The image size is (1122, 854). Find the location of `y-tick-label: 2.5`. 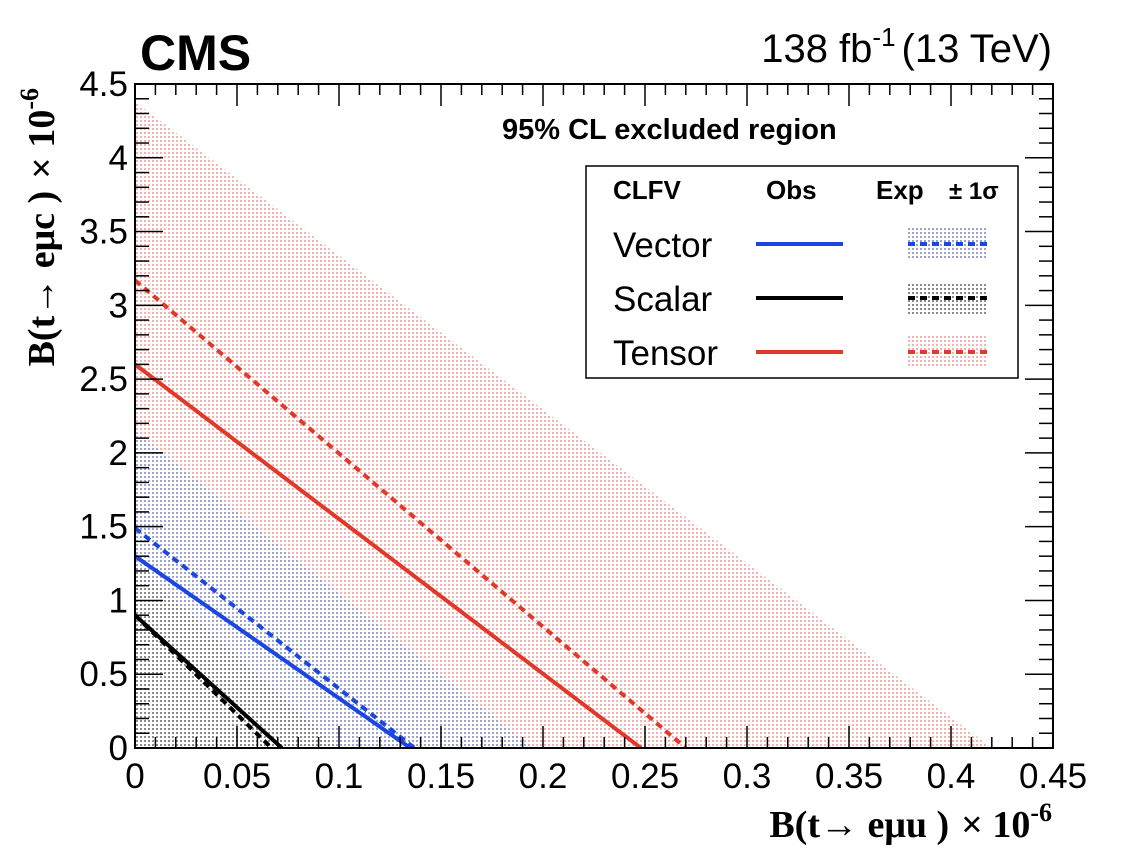

y-tick-label: 2.5 is located at coordinates (103, 379).